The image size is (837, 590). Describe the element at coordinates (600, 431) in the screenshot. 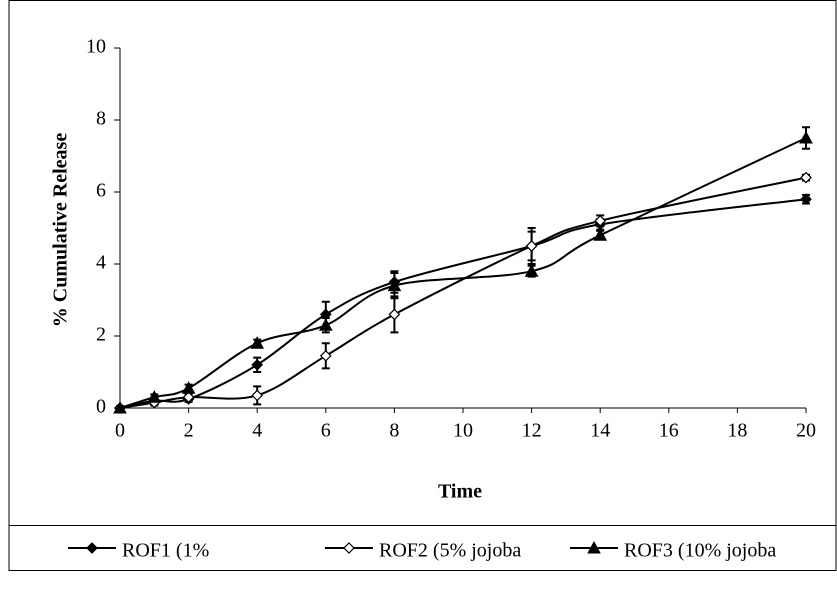

I see `x-tick-label: 14` at that location.